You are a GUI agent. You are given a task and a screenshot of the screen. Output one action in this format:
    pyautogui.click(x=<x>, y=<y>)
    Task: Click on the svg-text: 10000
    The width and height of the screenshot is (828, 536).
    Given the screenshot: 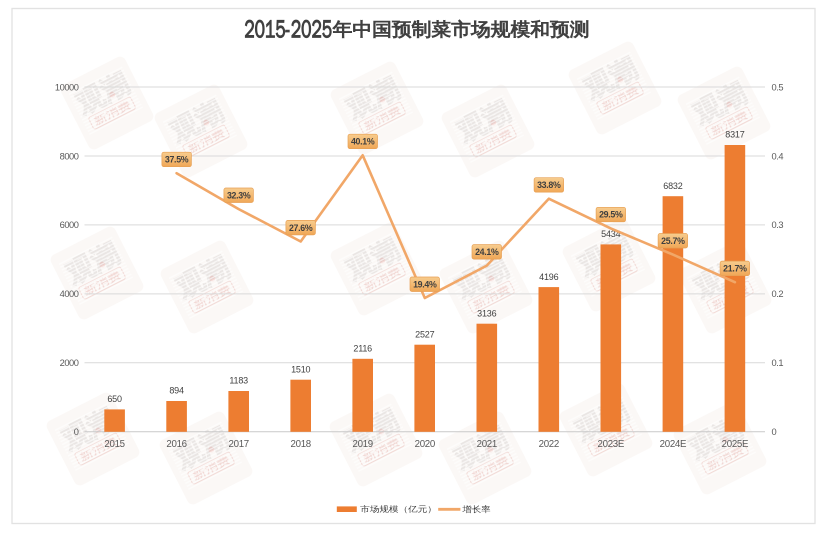 What is the action you would take?
    pyautogui.click(x=67, y=87)
    